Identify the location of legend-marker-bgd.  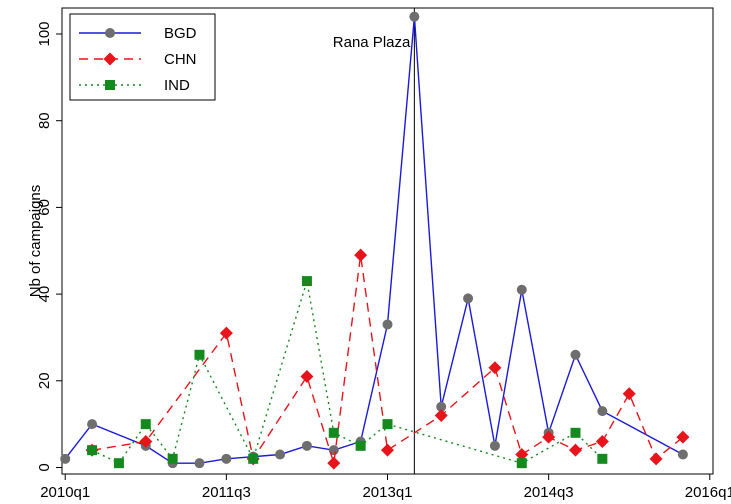
(110, 33).